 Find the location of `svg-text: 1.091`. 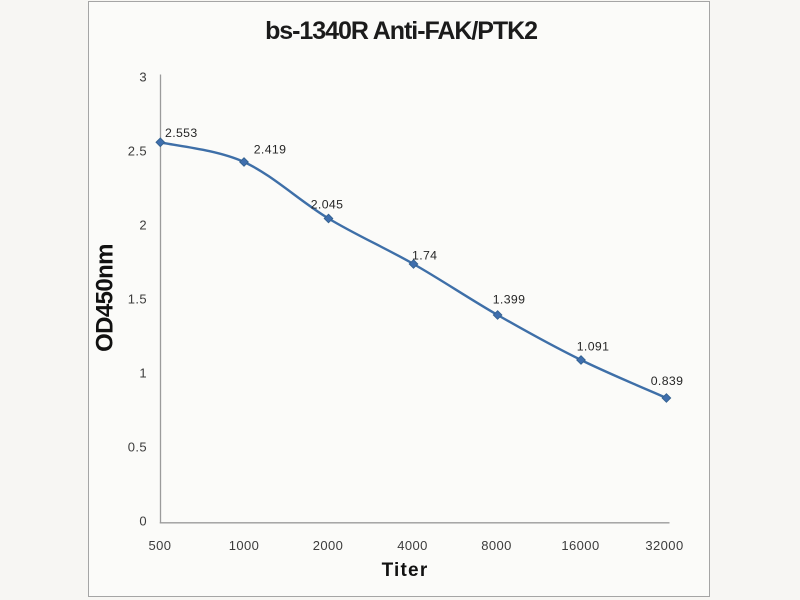

svg-text: 1.091 is located at coordinates (593, 346).